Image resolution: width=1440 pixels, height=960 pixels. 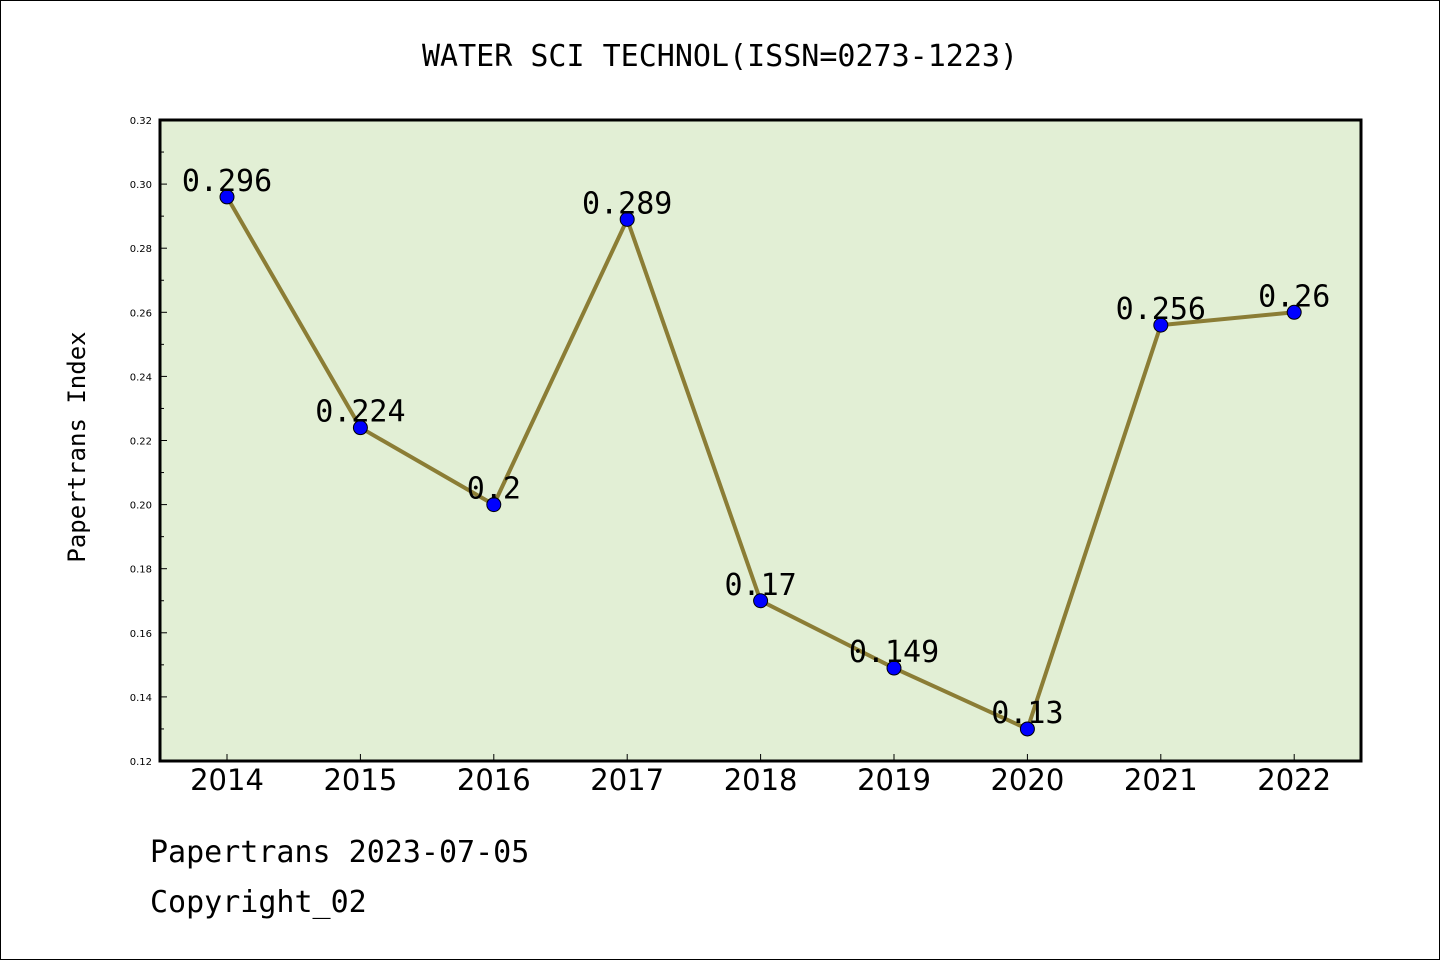 I want to click on x-tick-label: 2017, so click(x=627, y=780).